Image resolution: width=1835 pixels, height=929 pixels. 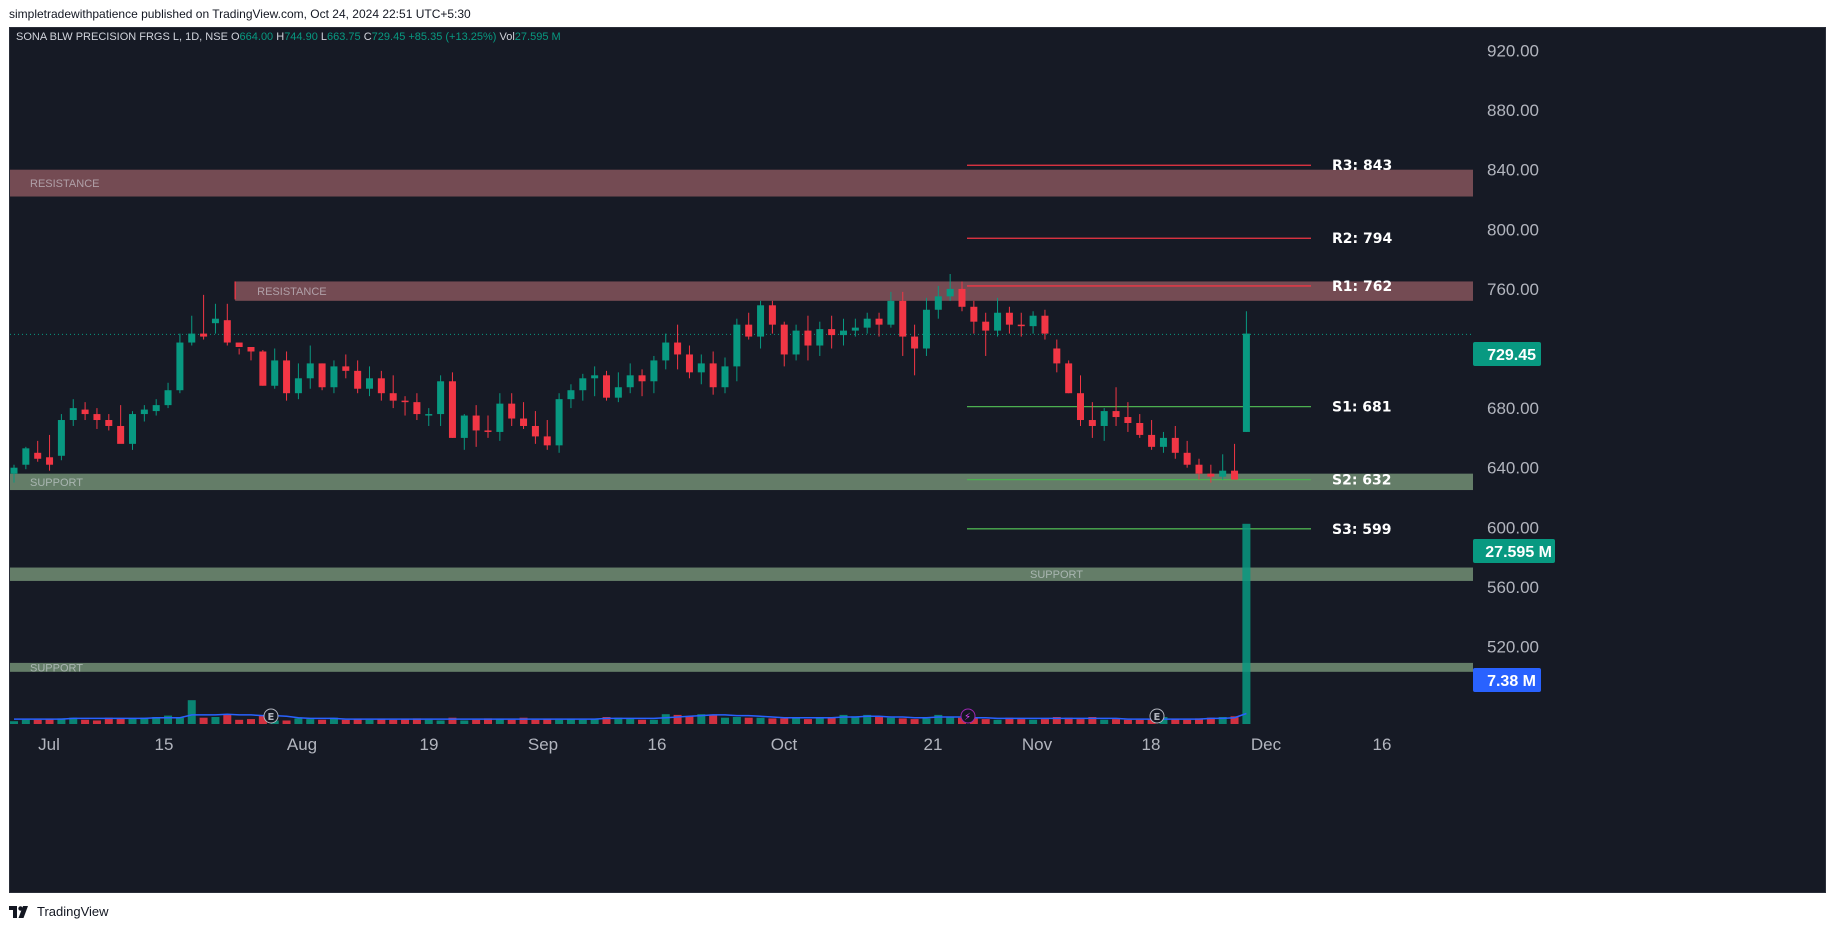 What do you see at coordinates (784, 744) in the screenshot?
I see `x-tick-label: Oct` at bounding box center [784, 744].